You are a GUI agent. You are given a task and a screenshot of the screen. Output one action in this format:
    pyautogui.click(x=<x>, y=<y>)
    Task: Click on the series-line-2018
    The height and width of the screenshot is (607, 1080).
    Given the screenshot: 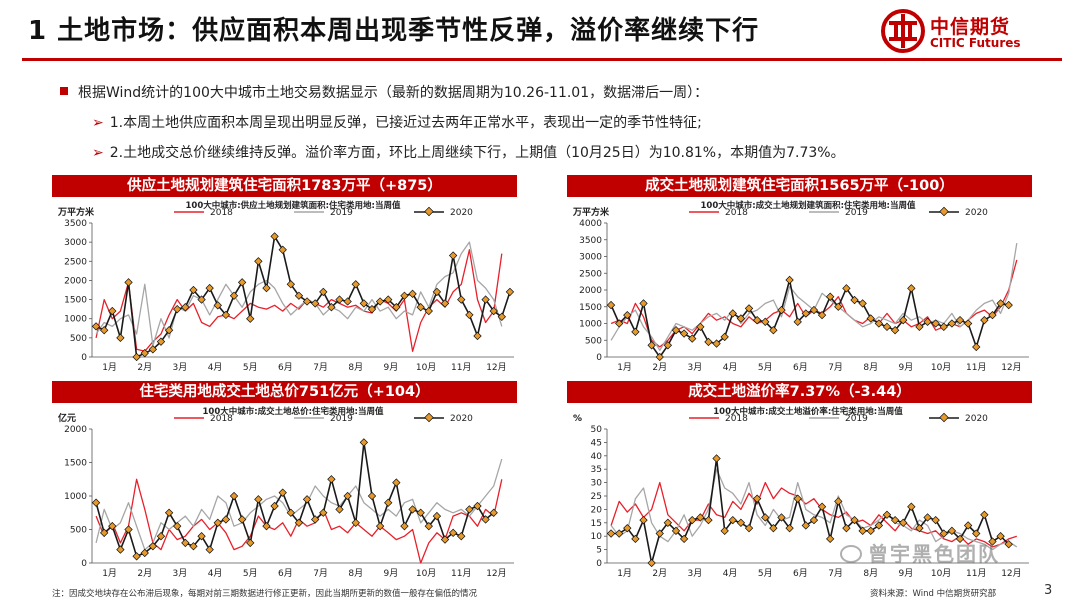 What is the action you would take?
    pyautogui.click(x=299, y=300)
    